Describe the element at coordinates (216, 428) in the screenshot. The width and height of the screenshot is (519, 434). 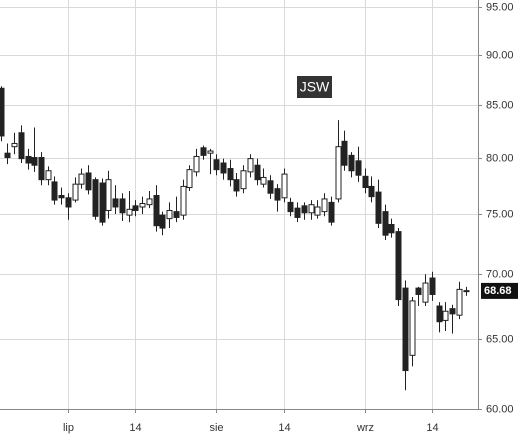
I see `x-tick-label: sie` at that location.